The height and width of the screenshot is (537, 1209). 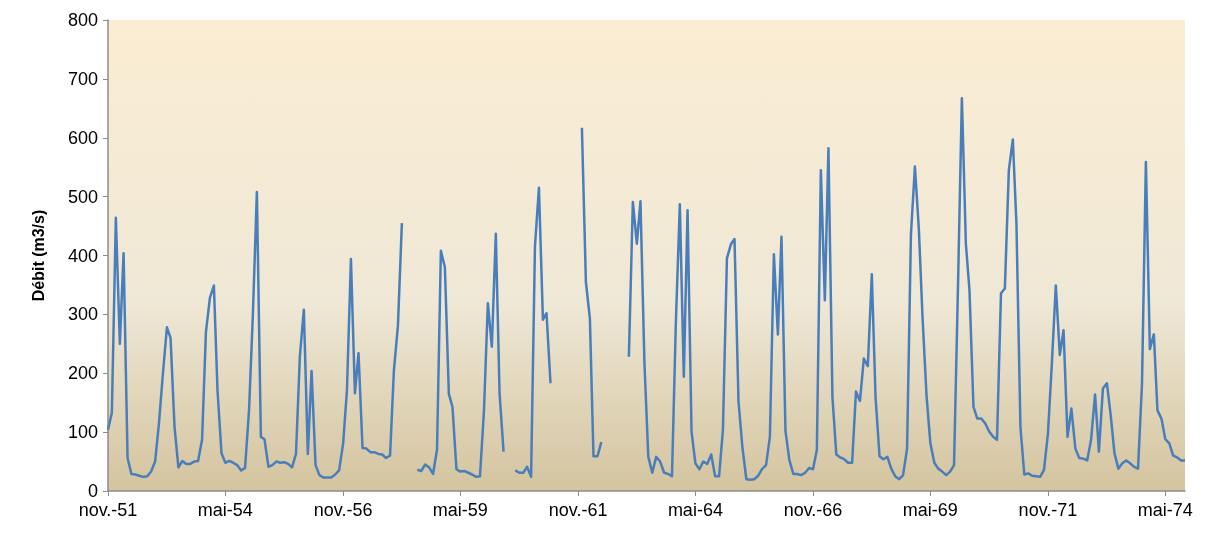 What do you see at coordinates (930, 510) in the screenshot?
I see `x-tick-label: mai-69` at bounding box center [930, 510].